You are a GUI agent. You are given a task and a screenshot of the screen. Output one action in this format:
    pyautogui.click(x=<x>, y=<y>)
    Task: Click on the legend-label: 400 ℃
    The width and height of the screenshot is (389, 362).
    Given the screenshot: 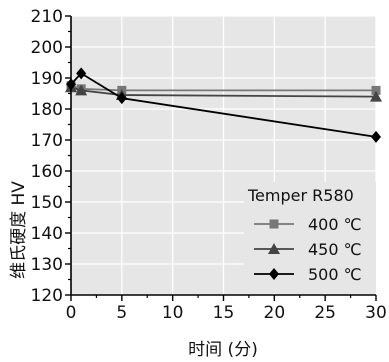 What is the action you would take?
    pyautogui.click(x=335, y=224)
    